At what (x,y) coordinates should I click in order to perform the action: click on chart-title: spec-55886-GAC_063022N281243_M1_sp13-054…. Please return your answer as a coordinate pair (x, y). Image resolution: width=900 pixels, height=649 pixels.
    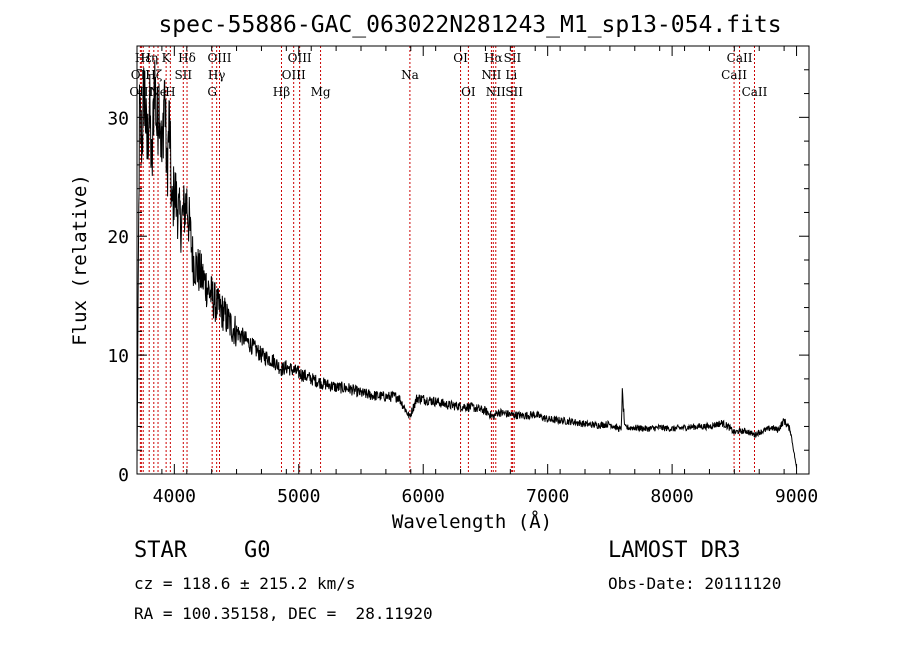
    Looking at the image, I should click on (469, 25).